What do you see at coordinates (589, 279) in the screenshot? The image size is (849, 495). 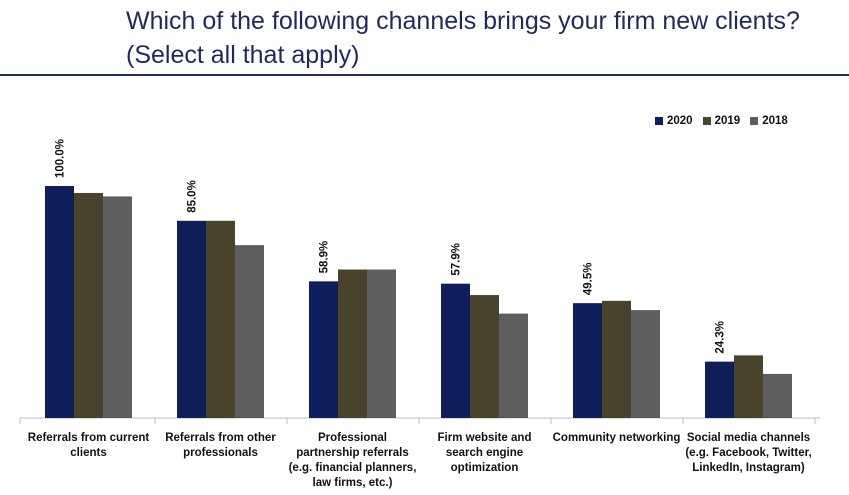 I see `data-label: 49.5%` at bounding box center [589, 279].